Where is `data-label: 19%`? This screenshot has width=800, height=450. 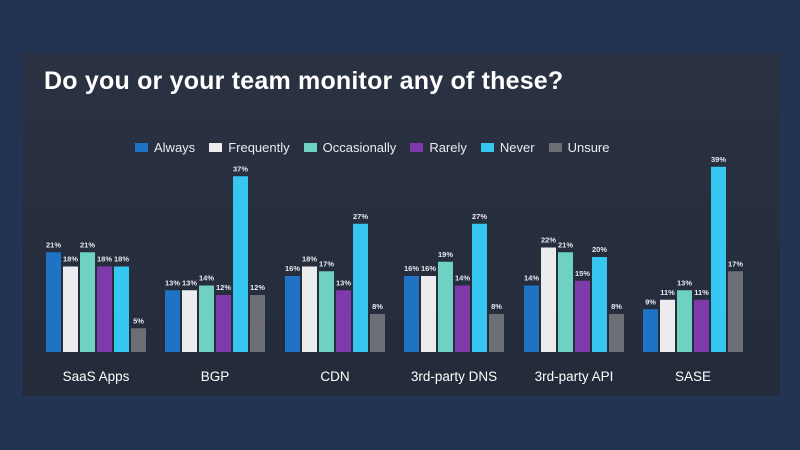
data-label: 19% is located at coordinates (445, 254).